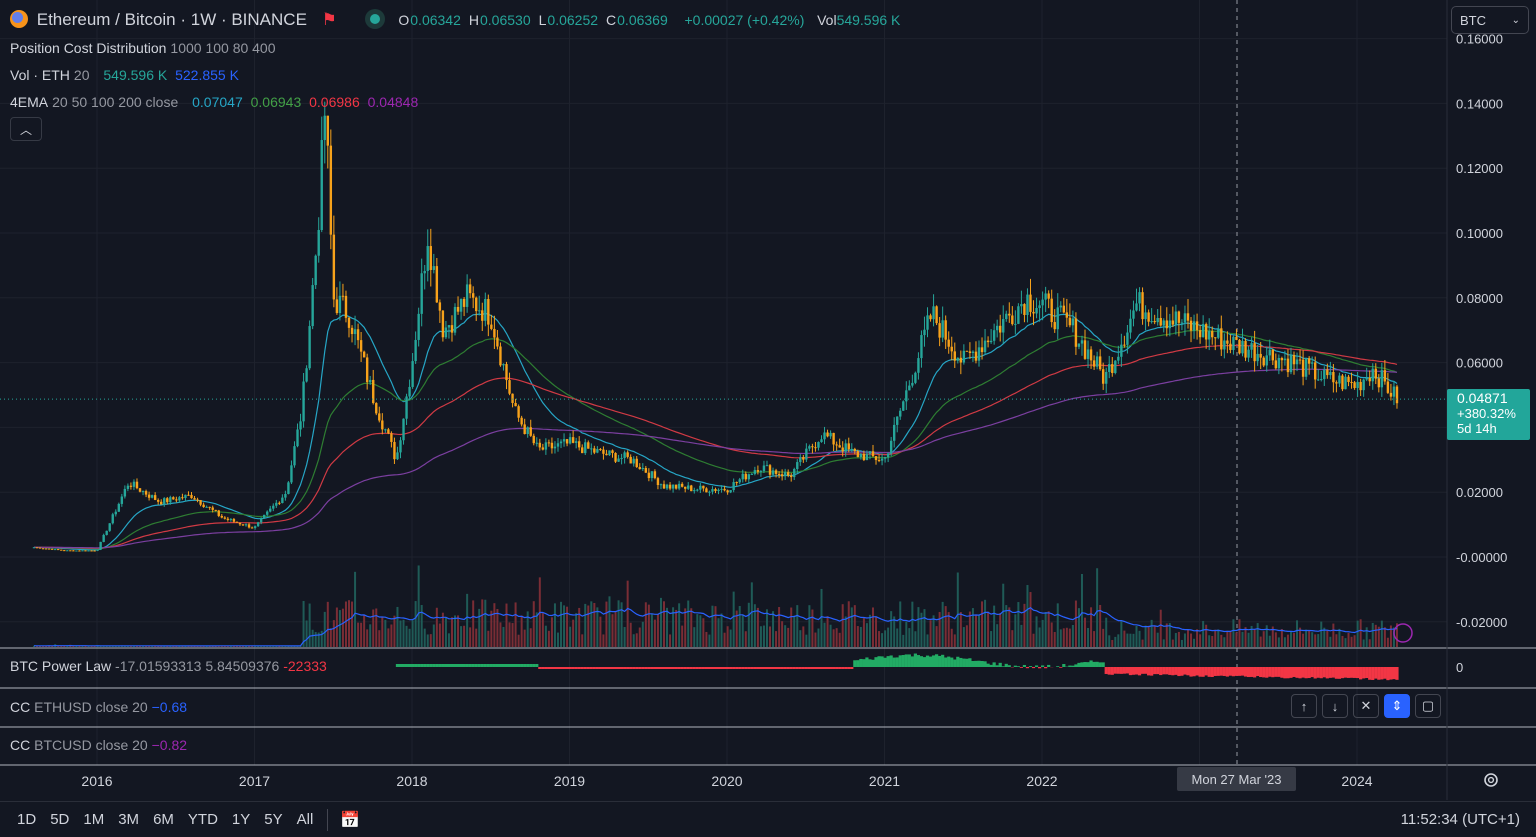 The height and width of the screenshot is (837, 1536). Describe the element at coordinates (826, 20) in the screenshot. I see `vol-label: Vol` at that location.